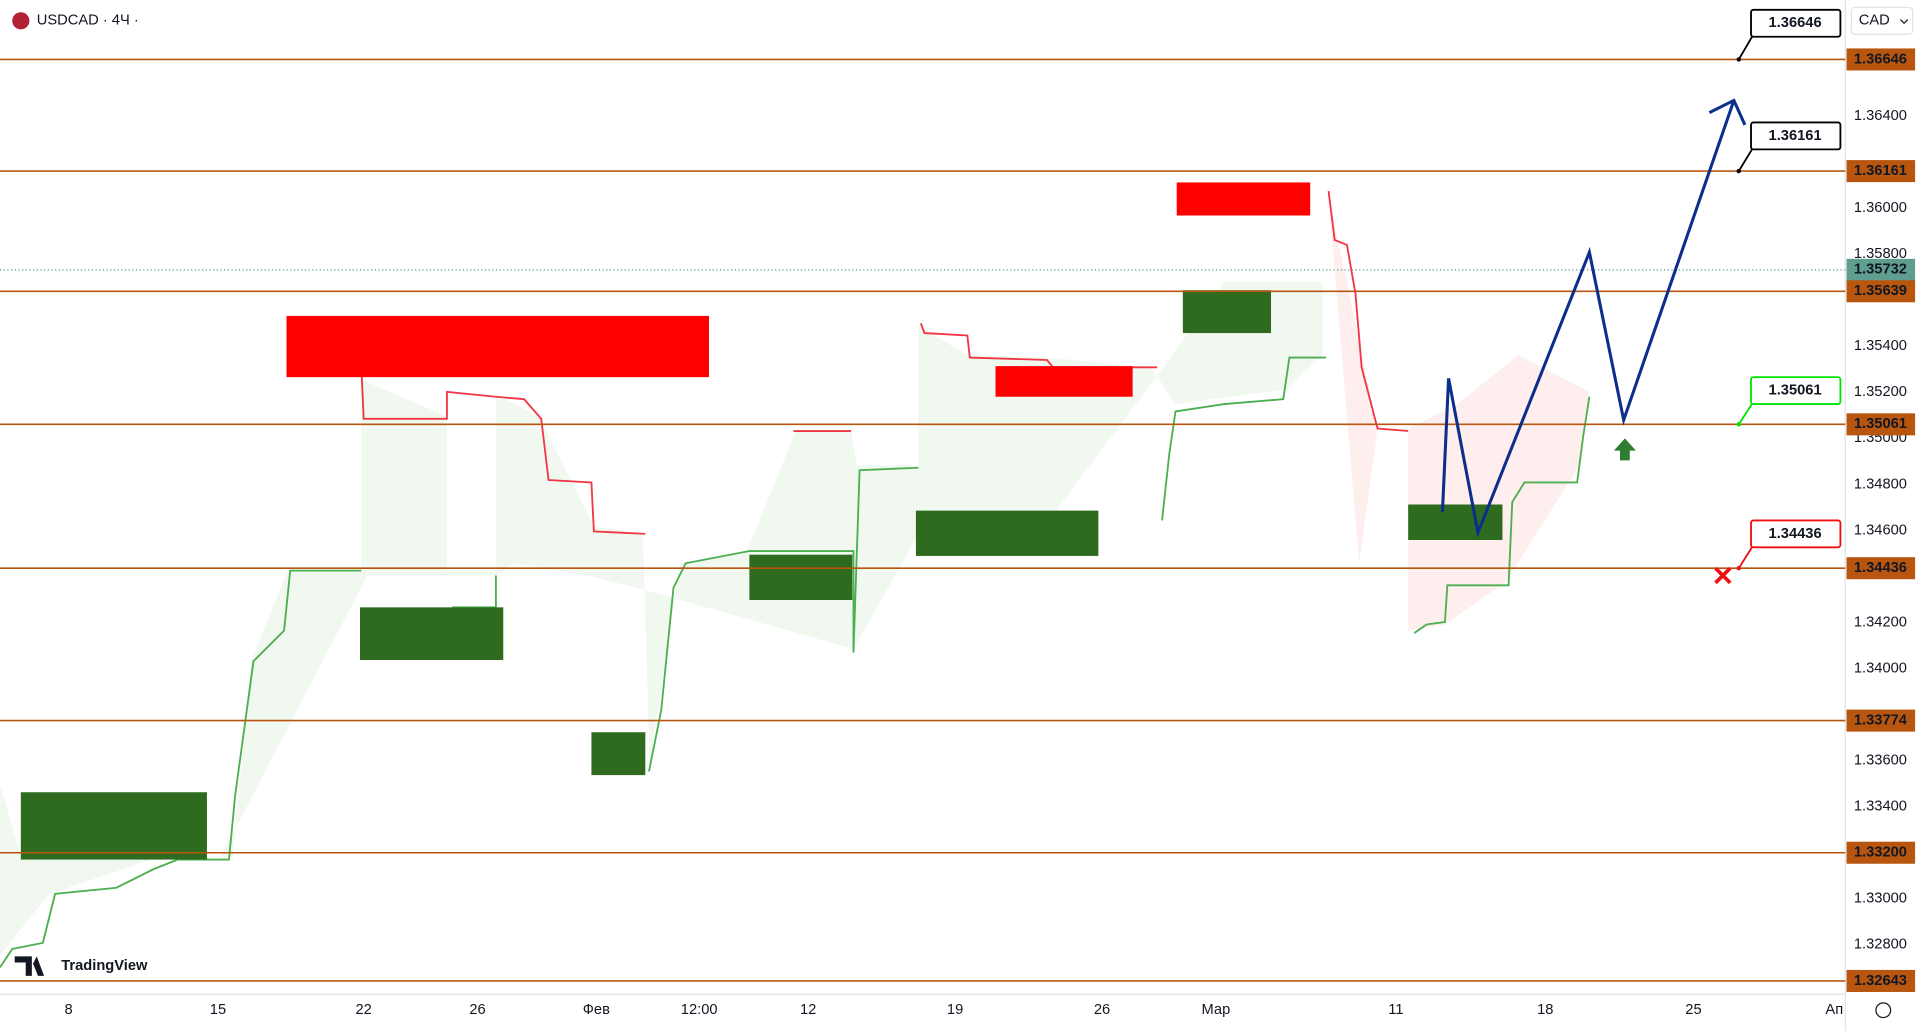 This screenshot has width=1920, height=1032. I want to click on time-tick-label: Ап, so click(1834, 1010).